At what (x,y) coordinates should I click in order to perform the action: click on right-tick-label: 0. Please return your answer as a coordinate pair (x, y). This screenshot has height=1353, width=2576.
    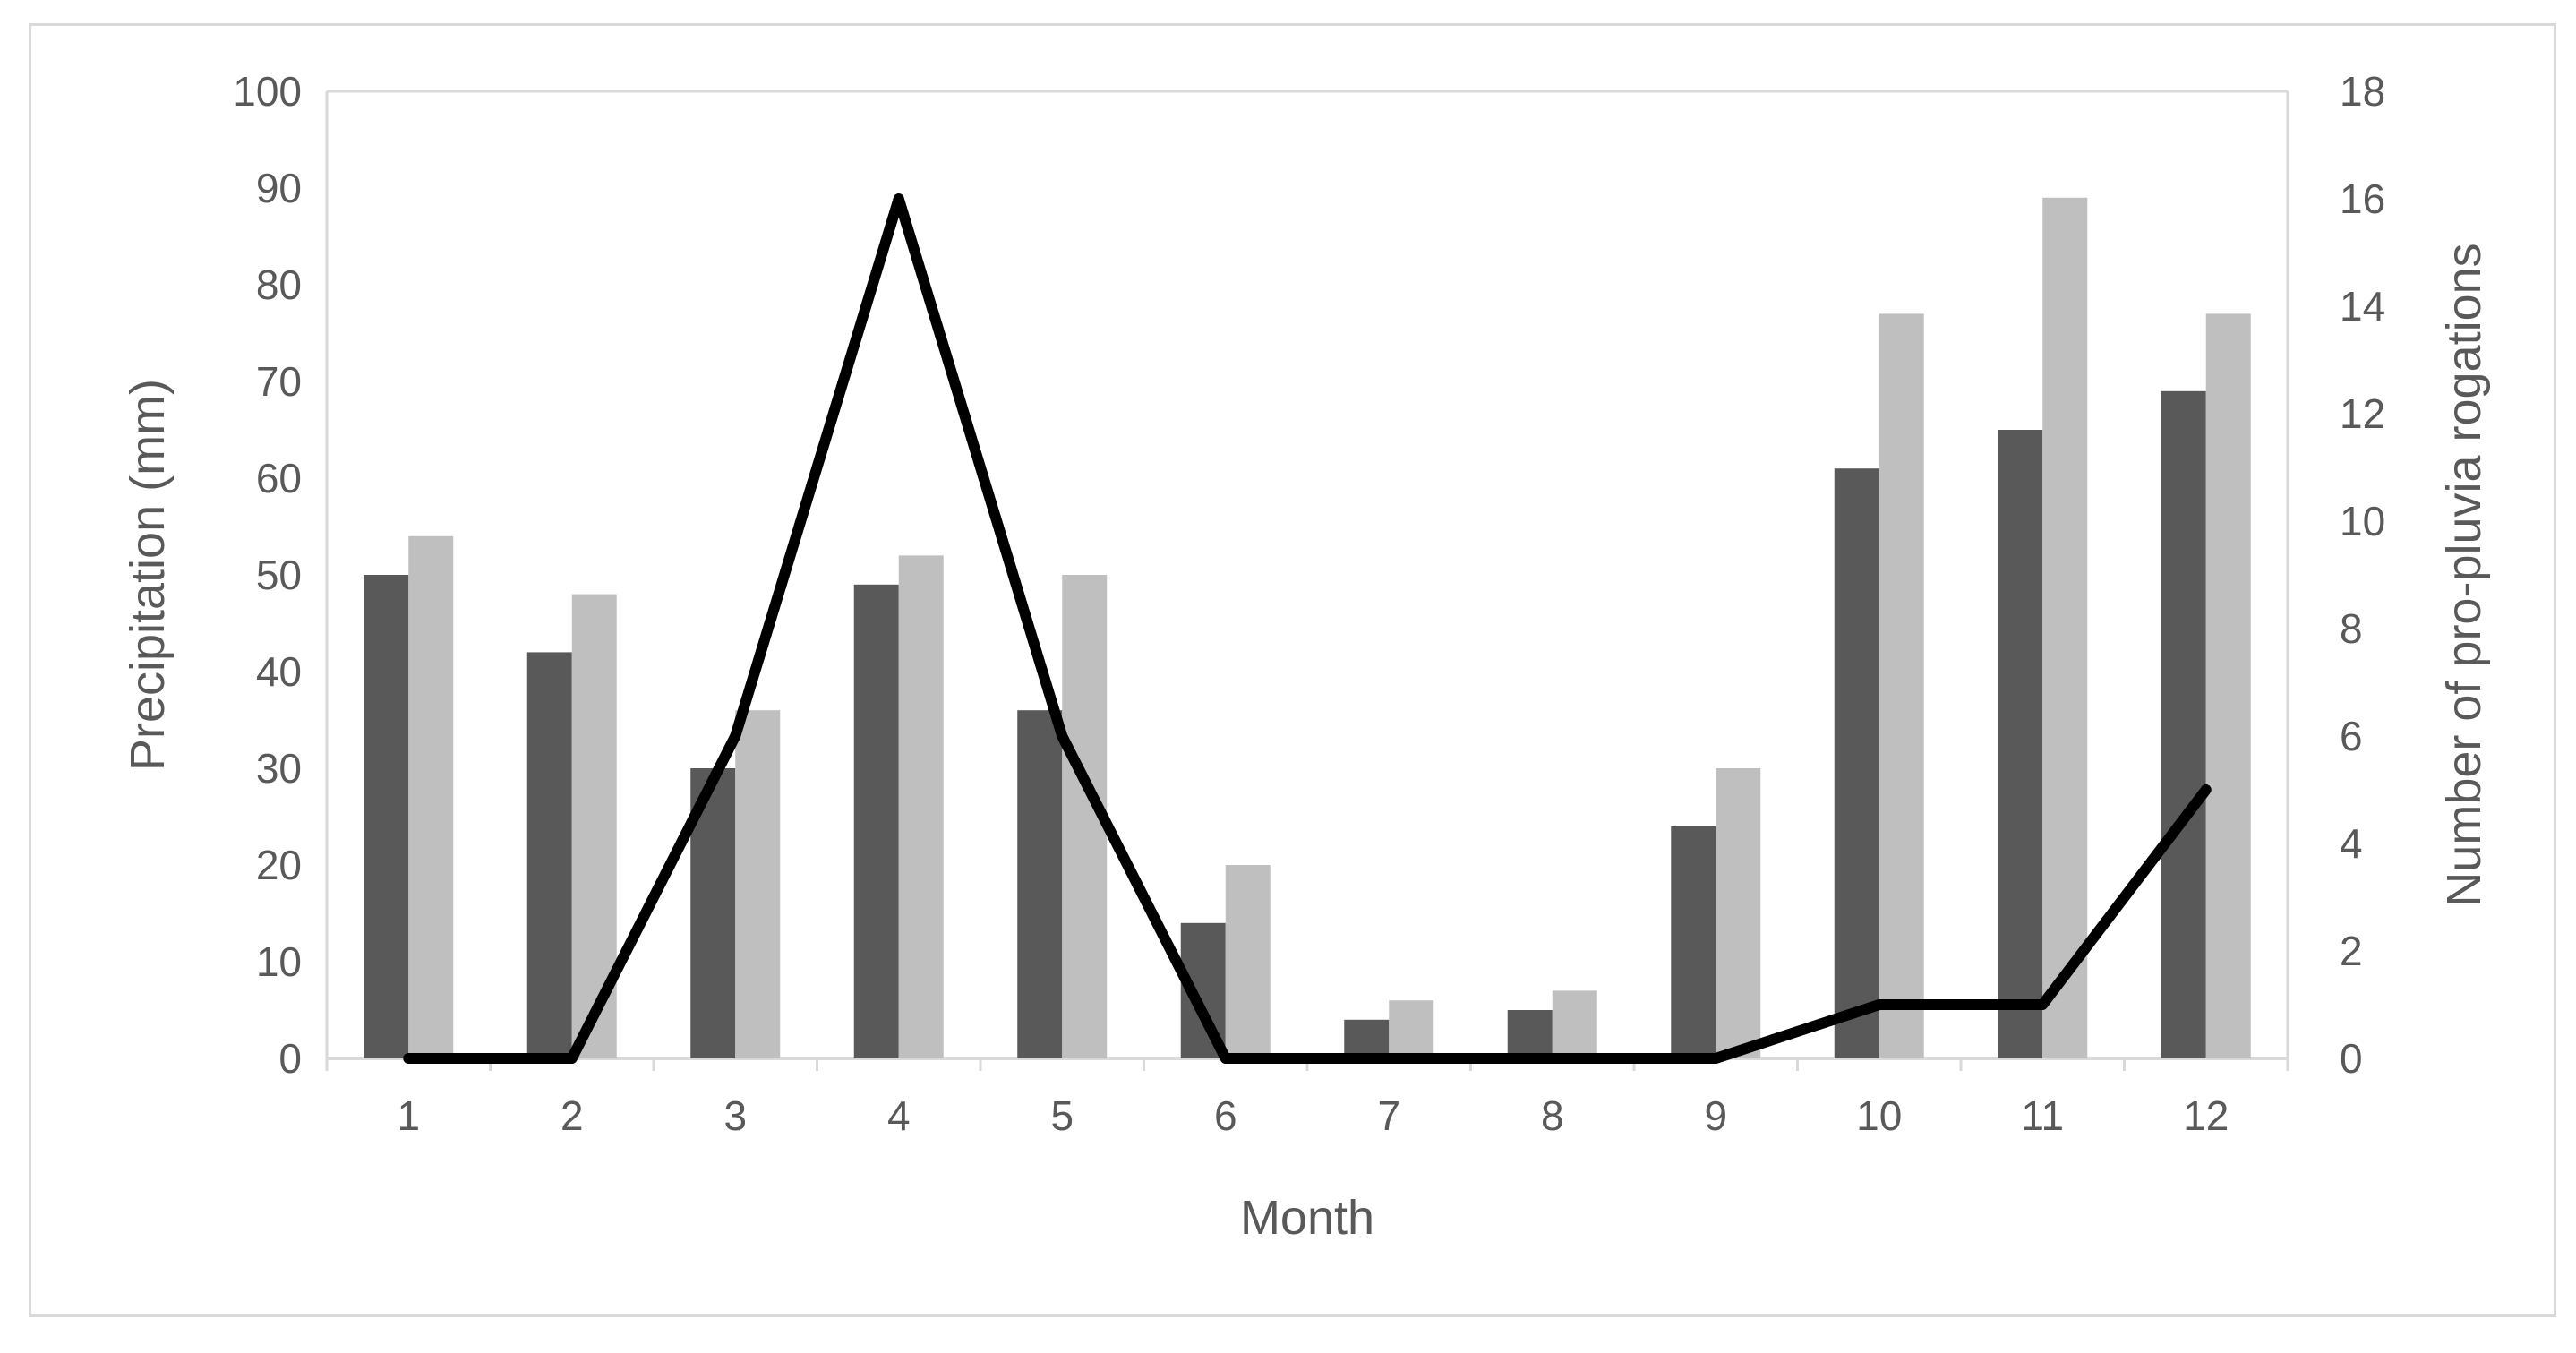
    Looking at the image, I should click on (2352, 1058).